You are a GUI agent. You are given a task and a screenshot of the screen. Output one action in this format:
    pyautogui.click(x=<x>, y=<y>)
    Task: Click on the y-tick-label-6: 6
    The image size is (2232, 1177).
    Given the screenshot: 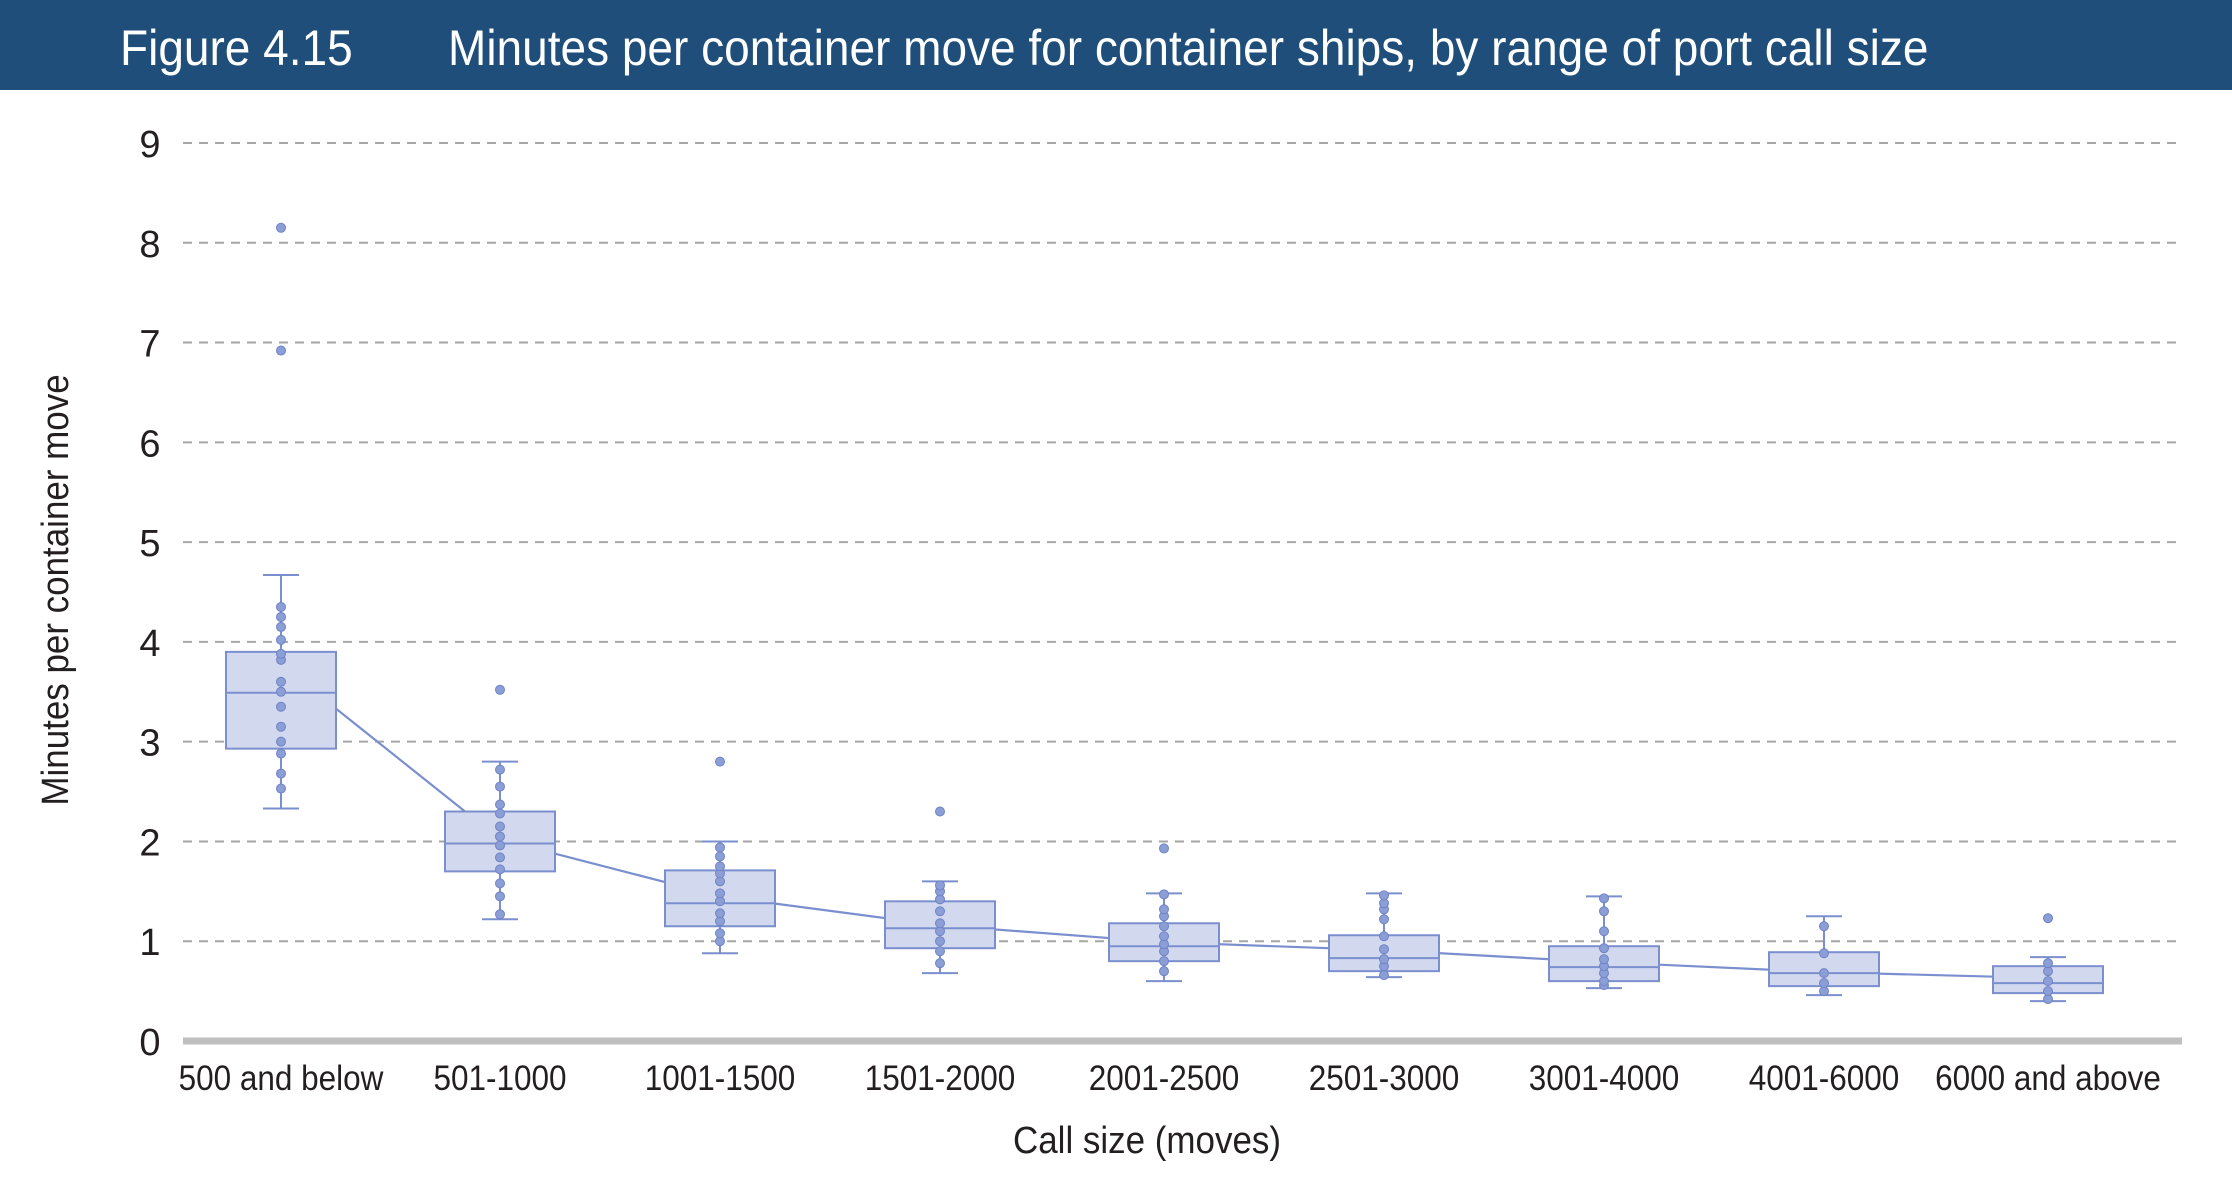 What is the action you would take?
    pyautogui.click(x=149, y=444)
    